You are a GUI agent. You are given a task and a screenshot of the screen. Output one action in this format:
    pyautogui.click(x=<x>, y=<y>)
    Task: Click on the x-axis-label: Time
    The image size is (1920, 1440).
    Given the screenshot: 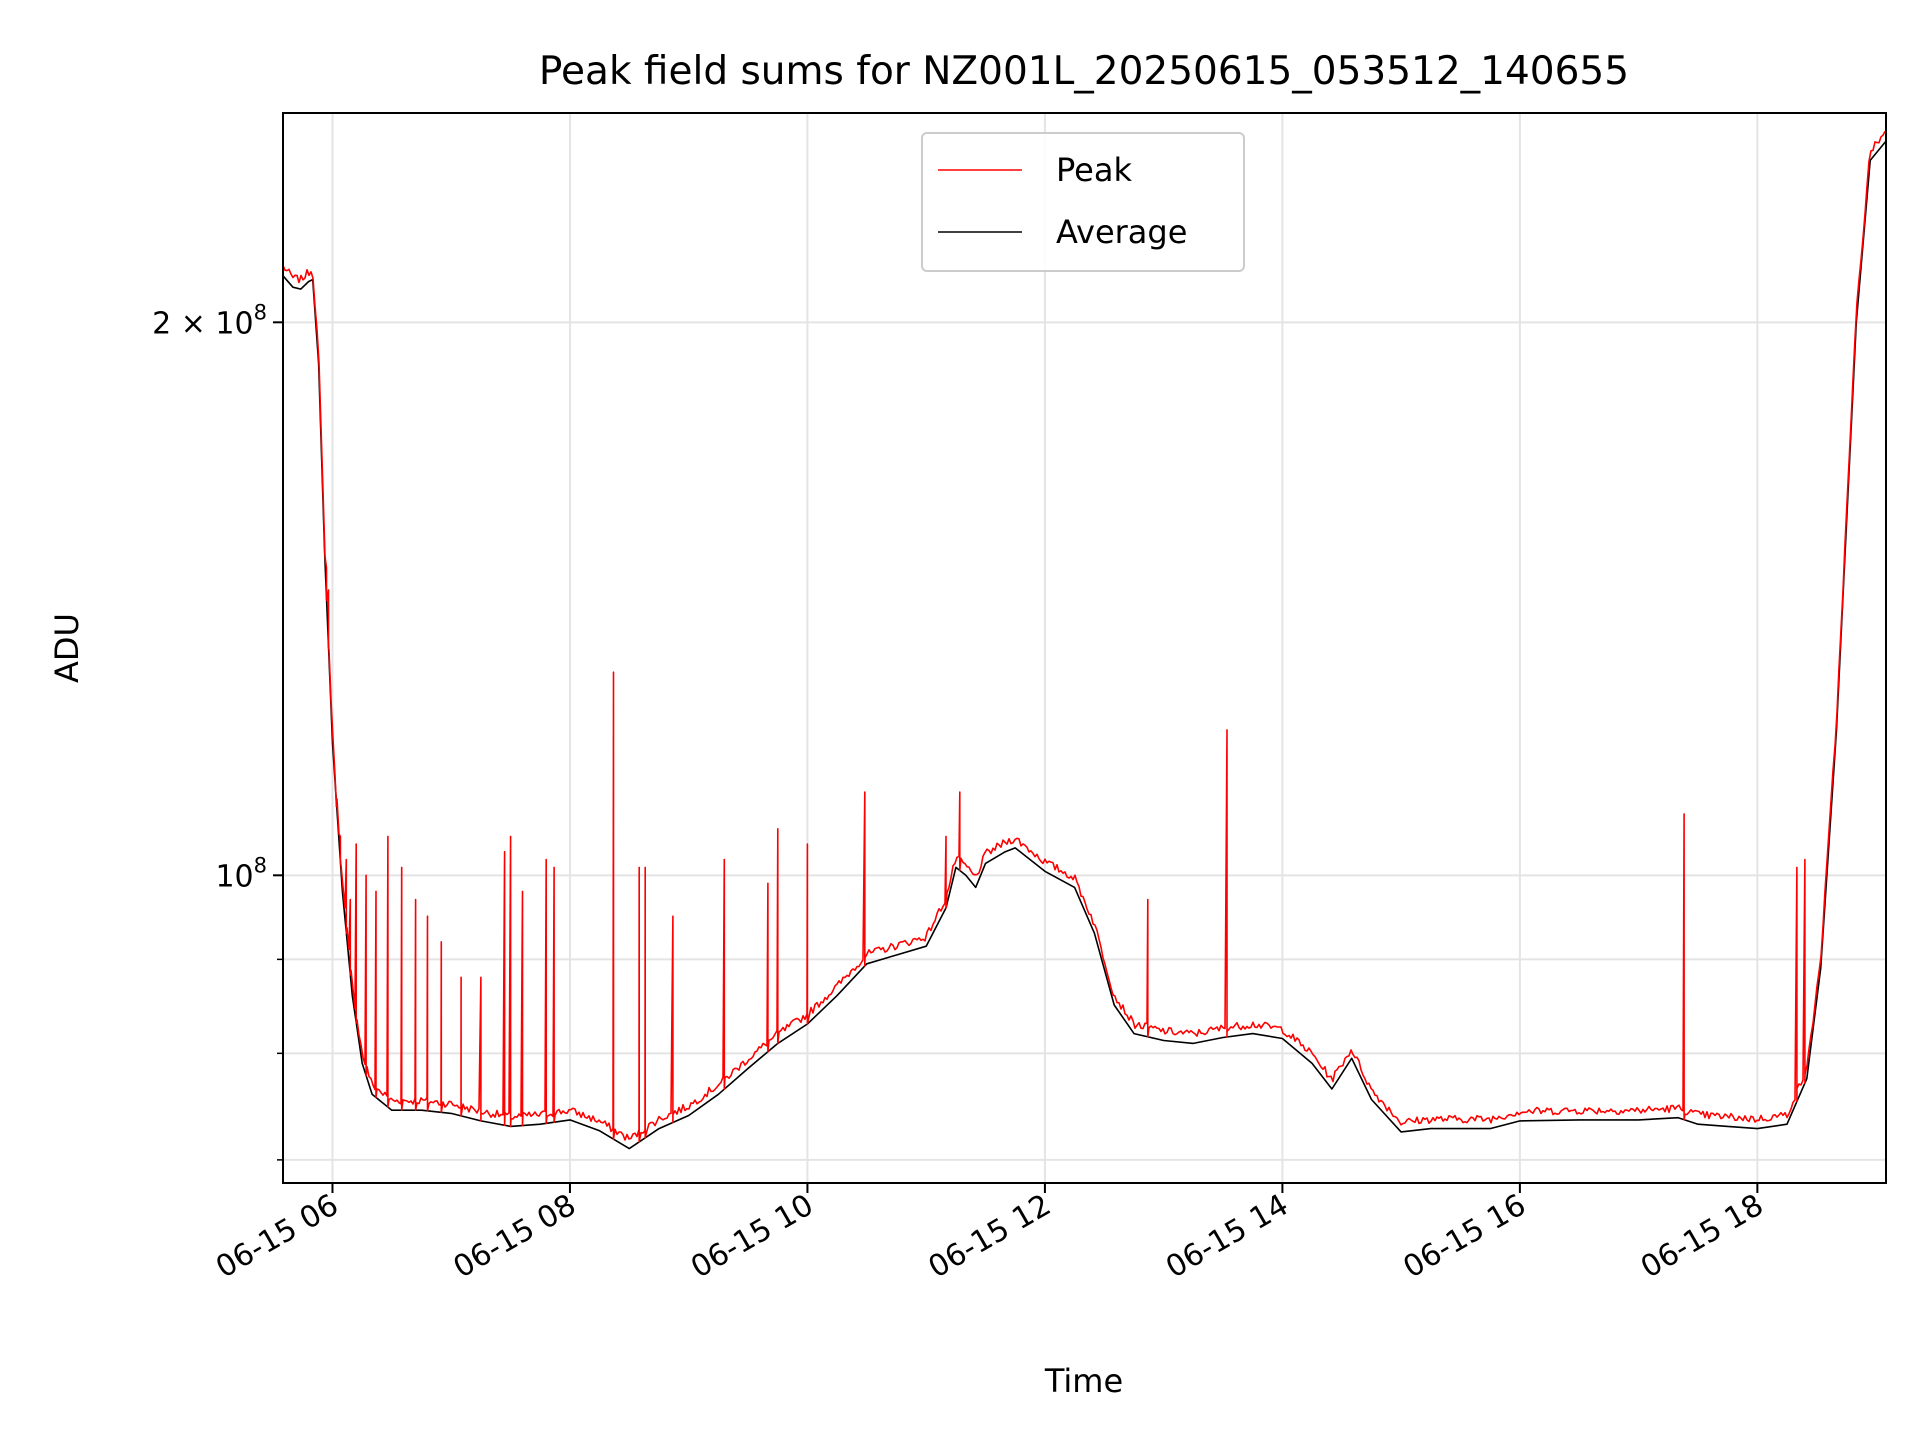 What is the action you would take?
    pyautogui.click(x=1083, y=1381)
    